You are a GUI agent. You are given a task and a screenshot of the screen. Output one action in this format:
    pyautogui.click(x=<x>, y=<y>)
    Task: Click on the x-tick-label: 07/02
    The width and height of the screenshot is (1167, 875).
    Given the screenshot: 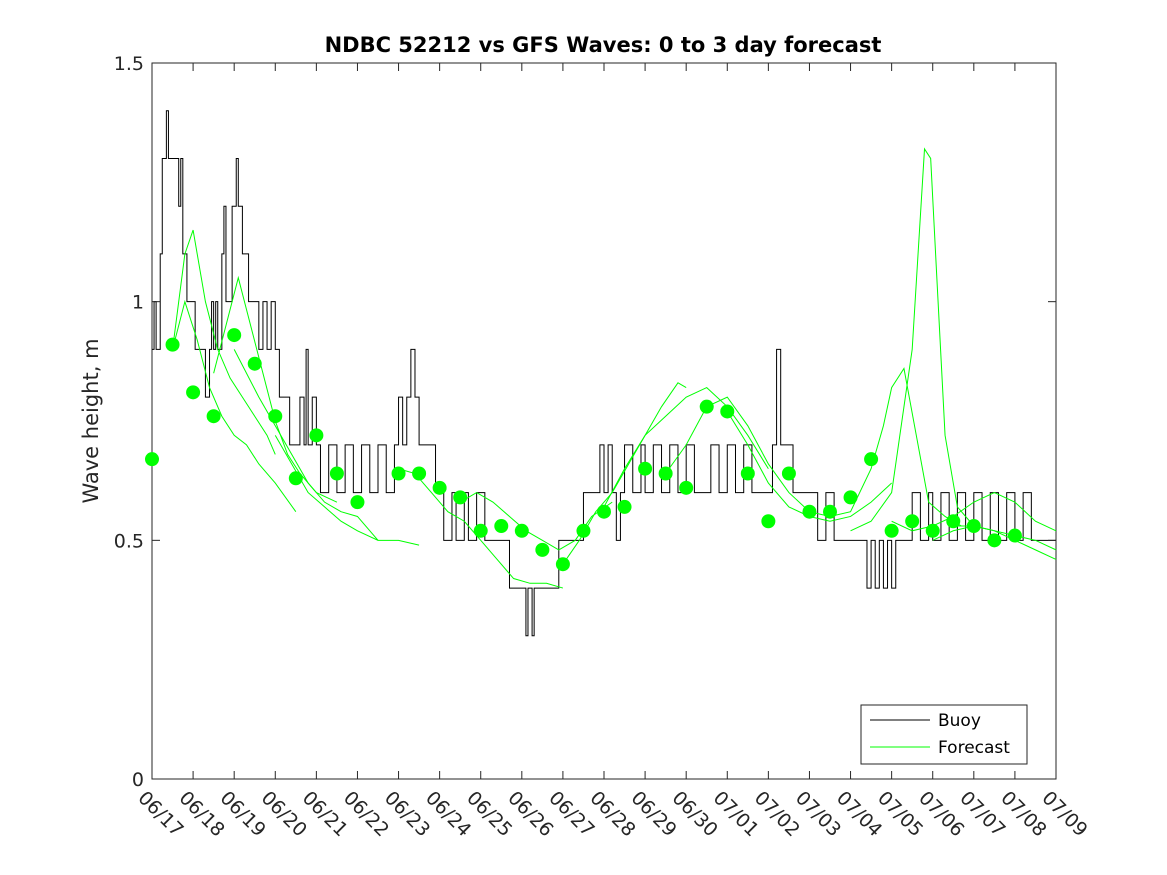 What is the action you would take?
    pyautogui.click(x=777, y=814)
    